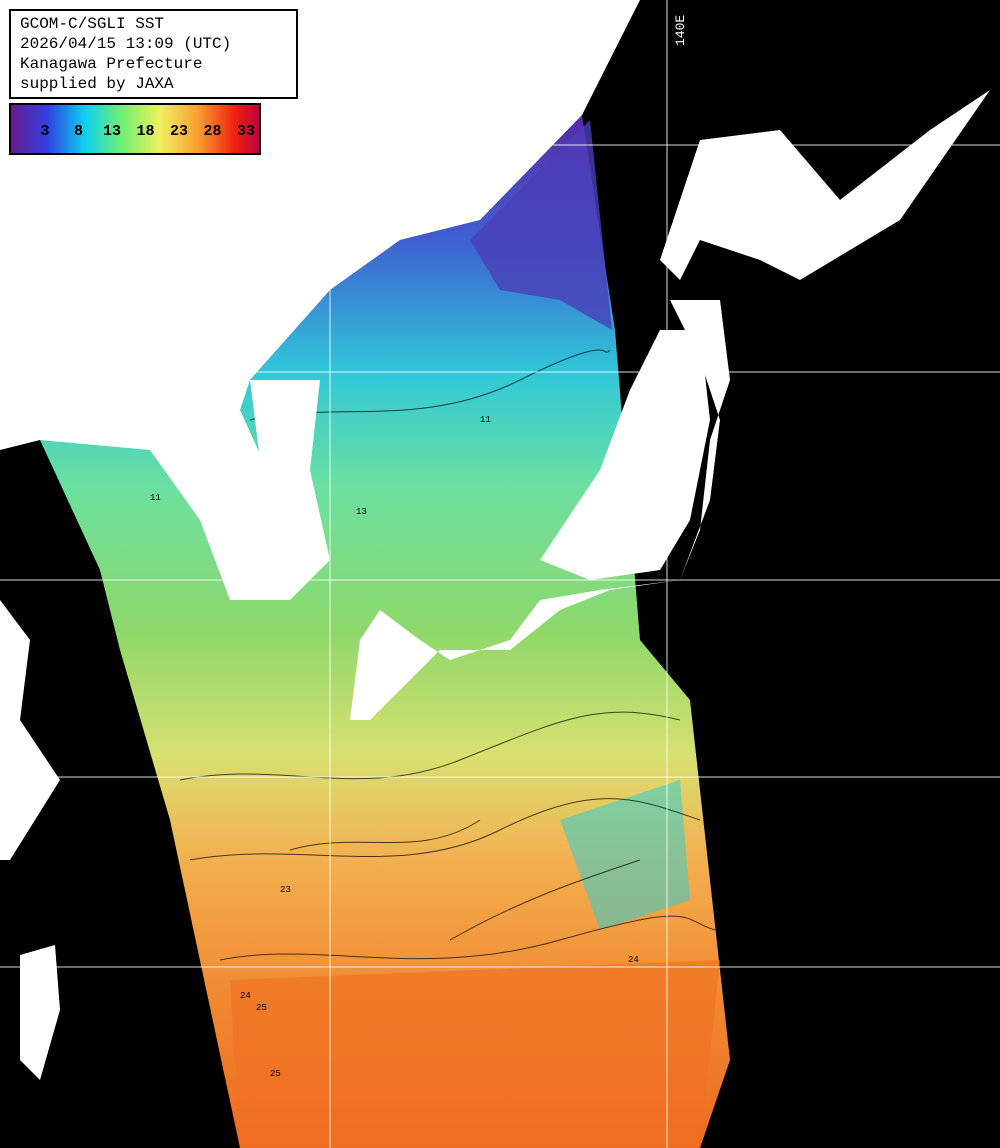 This screenshot has width=1000, height=1148. What do you see at coordinates (125, 44) in the screenshot?
I see `header-line: 2026/04/15 13:09 (UTC)` at bounding box center [125, 44].